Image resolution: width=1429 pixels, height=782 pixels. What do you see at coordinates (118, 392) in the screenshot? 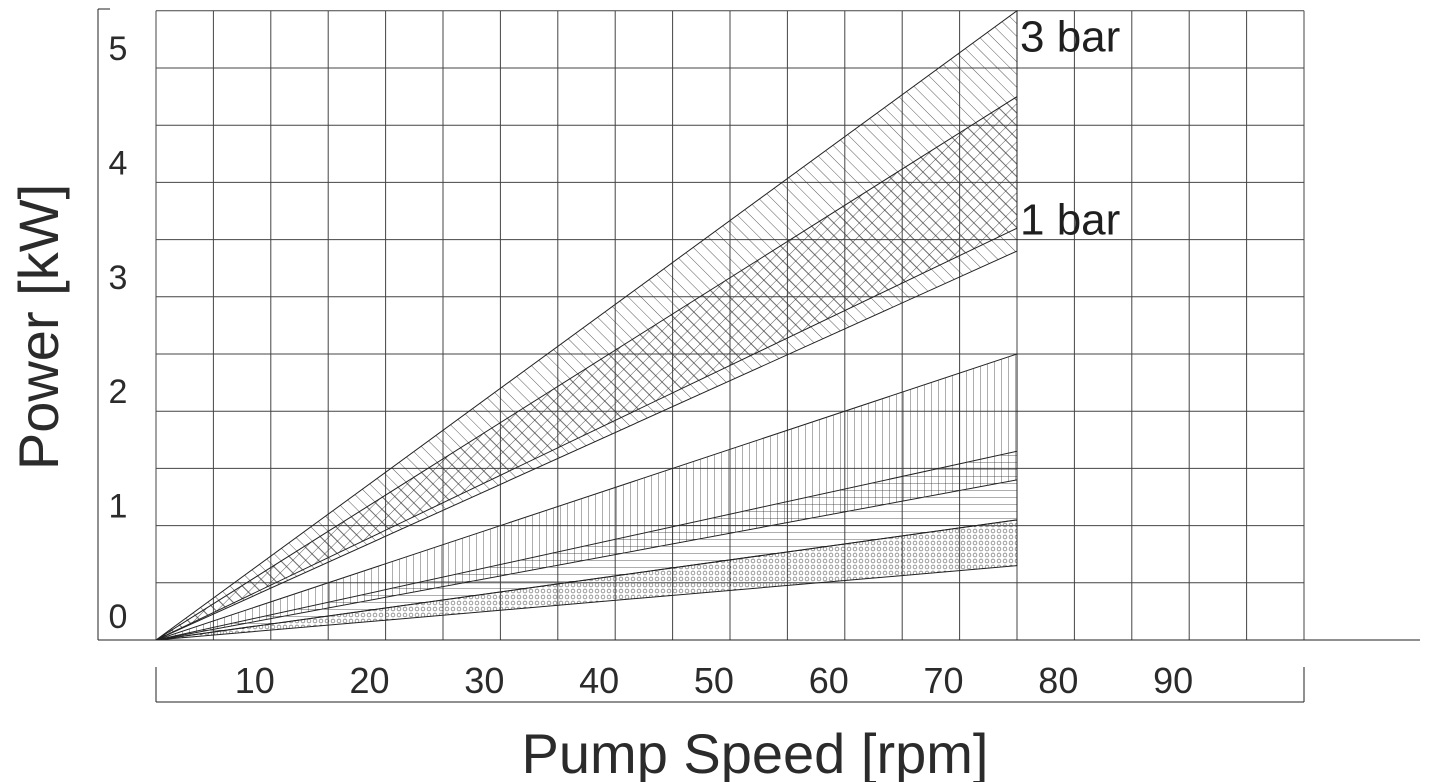
I see `y-tick-label: 2` at bounding box center [118, 392].